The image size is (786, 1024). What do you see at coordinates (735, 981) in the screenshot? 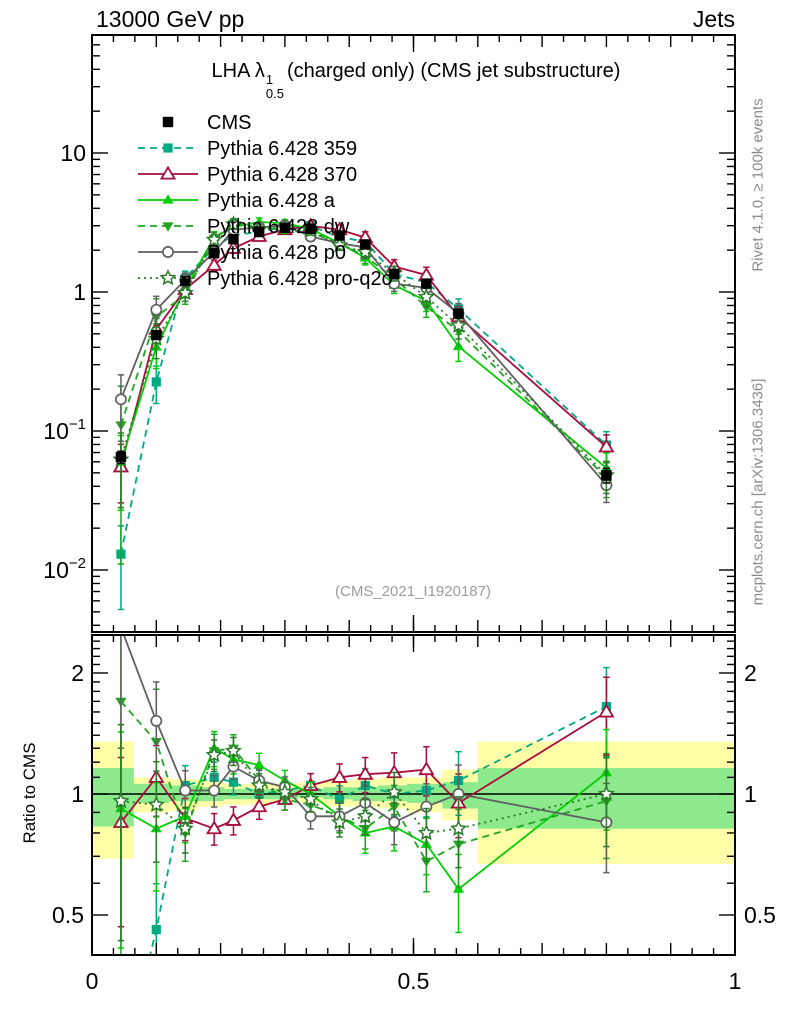
I see `x-tick-label: 1` at bounding box center [735, 981].